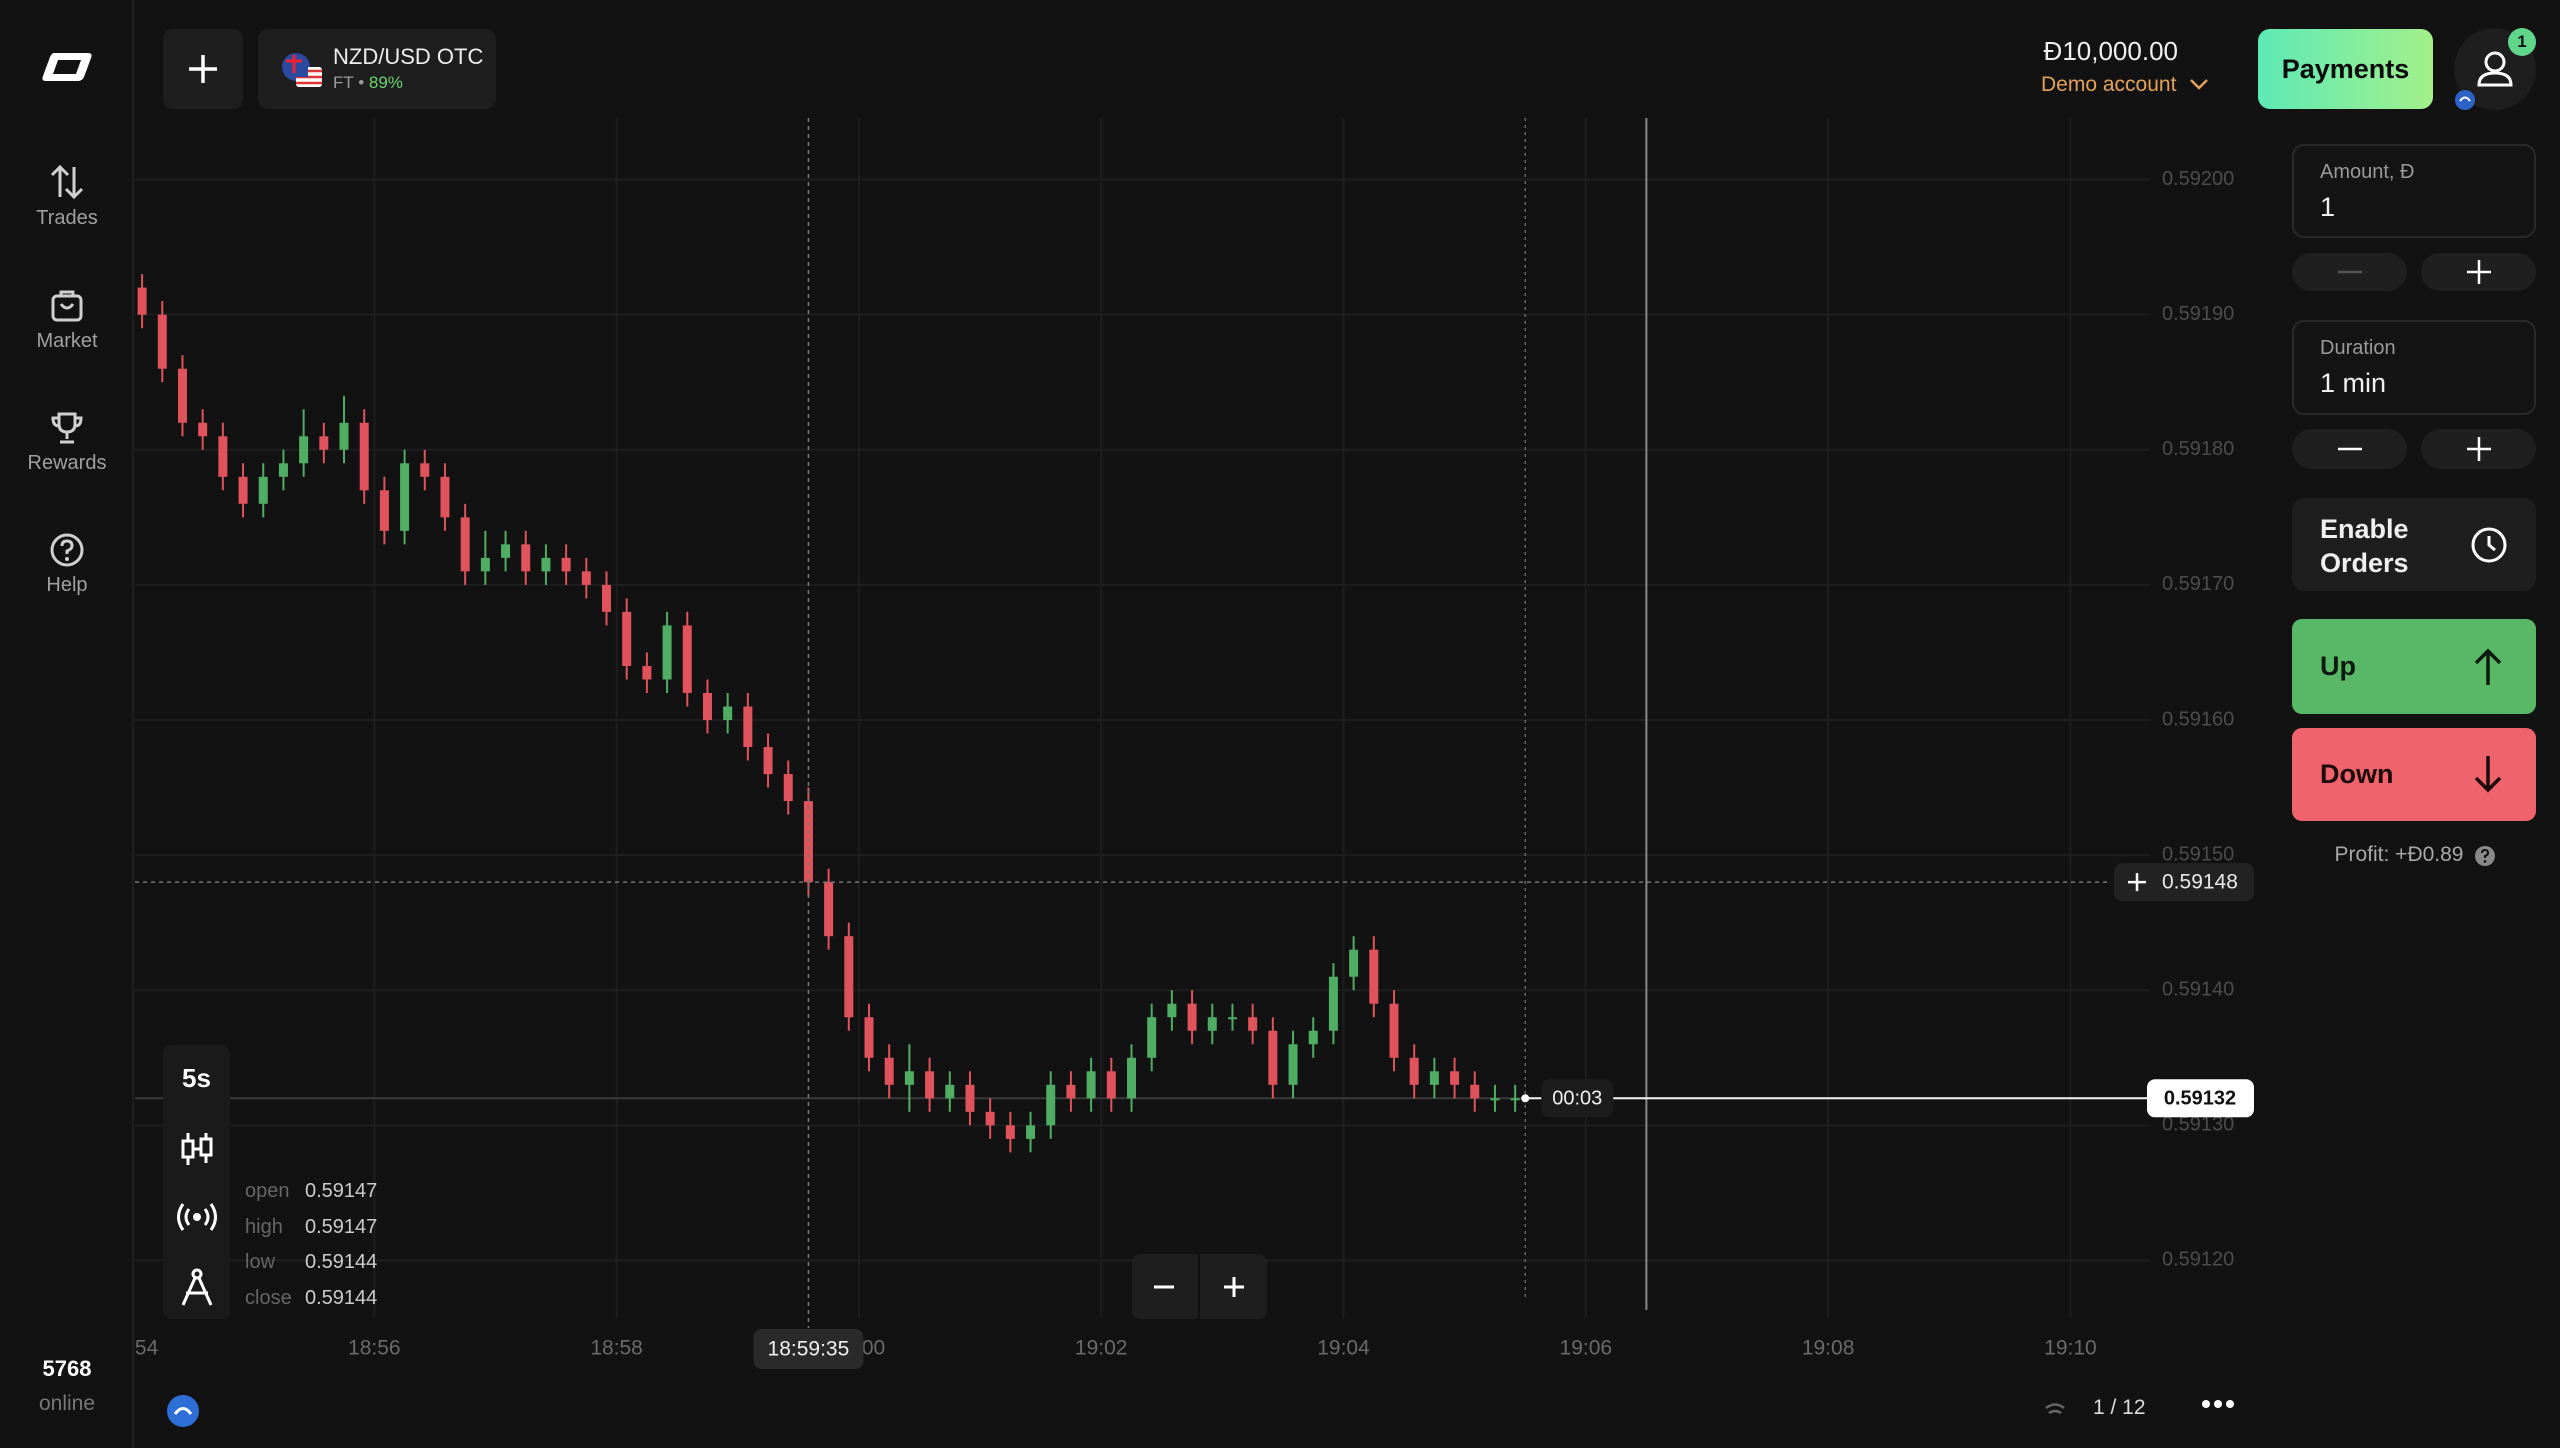 This screenshot has width=2560, height=1448. Describe the element at coordinates (2414, 191) in the screenshot. I see `amount-field: Amount, Đ 1` at that location.